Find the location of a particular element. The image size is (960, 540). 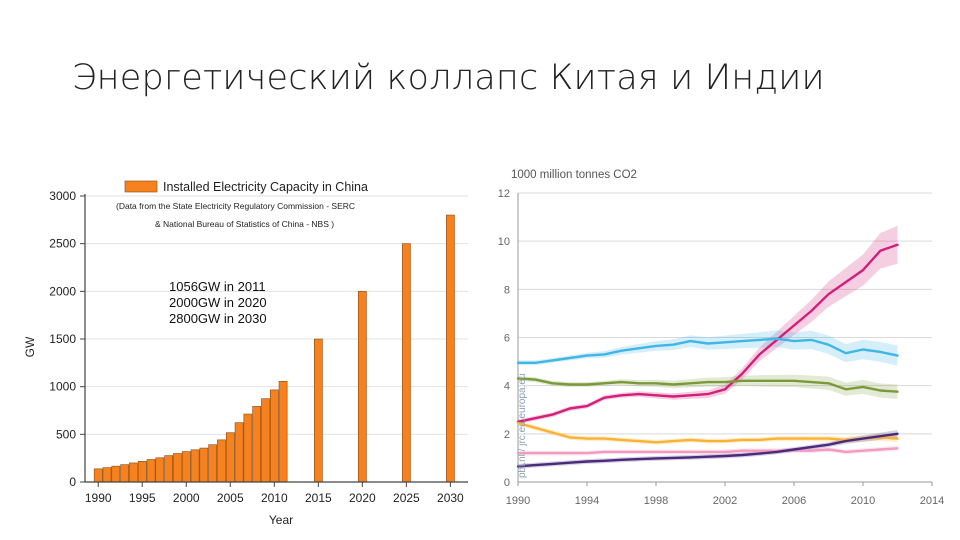

annotation-line-3: 2800GW in 2030 is located at coordinates (218, 318).